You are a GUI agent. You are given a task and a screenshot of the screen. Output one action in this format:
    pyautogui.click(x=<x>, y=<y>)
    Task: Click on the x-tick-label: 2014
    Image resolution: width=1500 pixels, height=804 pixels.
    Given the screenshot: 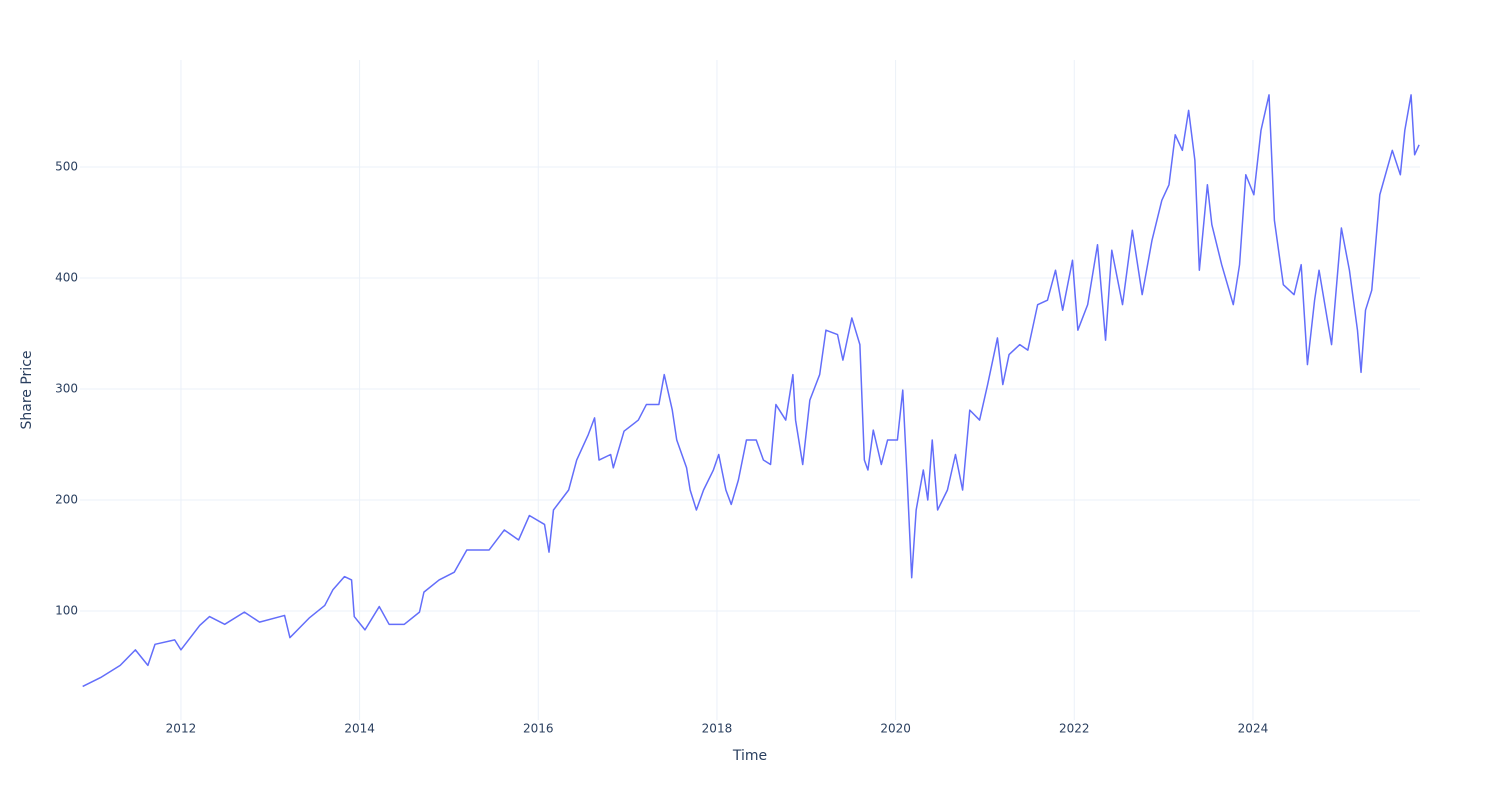 What is the action you would take?
    pyautogui.click(x=359, y=729)
    